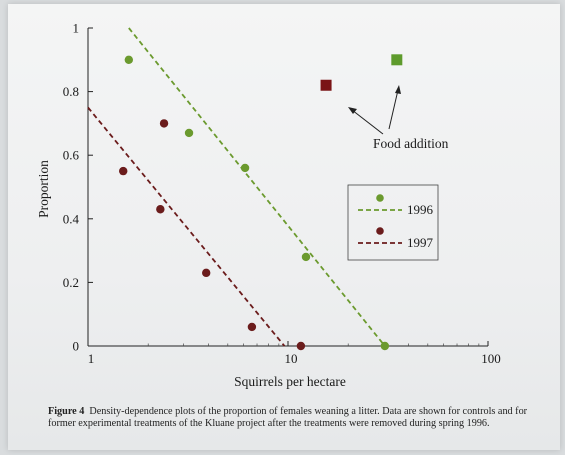 The height and width of the screenshot is (455, 565). What do you see at coordinates (71, 155) in the screenshot?
I see `y-tick-label-3: 0.6` at bounding box center [71, 155].